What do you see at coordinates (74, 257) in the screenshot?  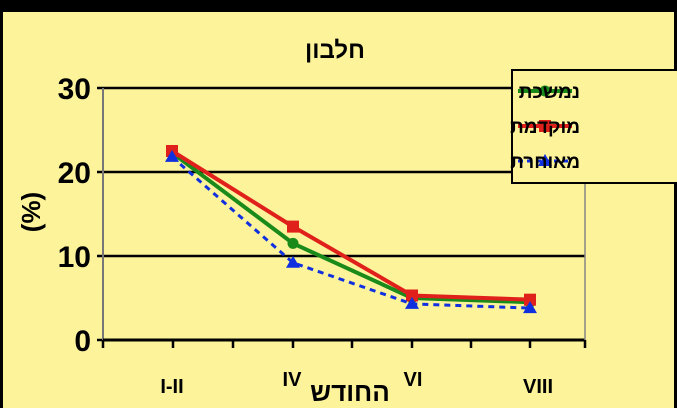 I see `y-tick-label: 10` at bounding box center [74, 257].